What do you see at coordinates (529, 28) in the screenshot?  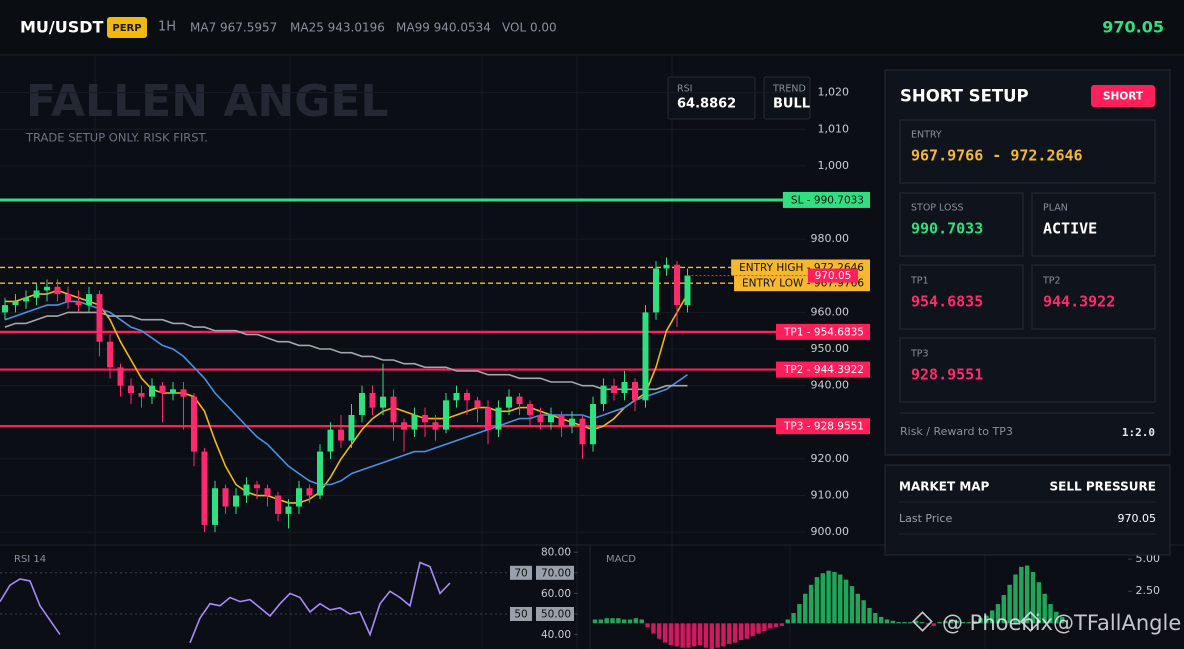 I see `stat: VOL 0.00` at bounding box center [529, 28].